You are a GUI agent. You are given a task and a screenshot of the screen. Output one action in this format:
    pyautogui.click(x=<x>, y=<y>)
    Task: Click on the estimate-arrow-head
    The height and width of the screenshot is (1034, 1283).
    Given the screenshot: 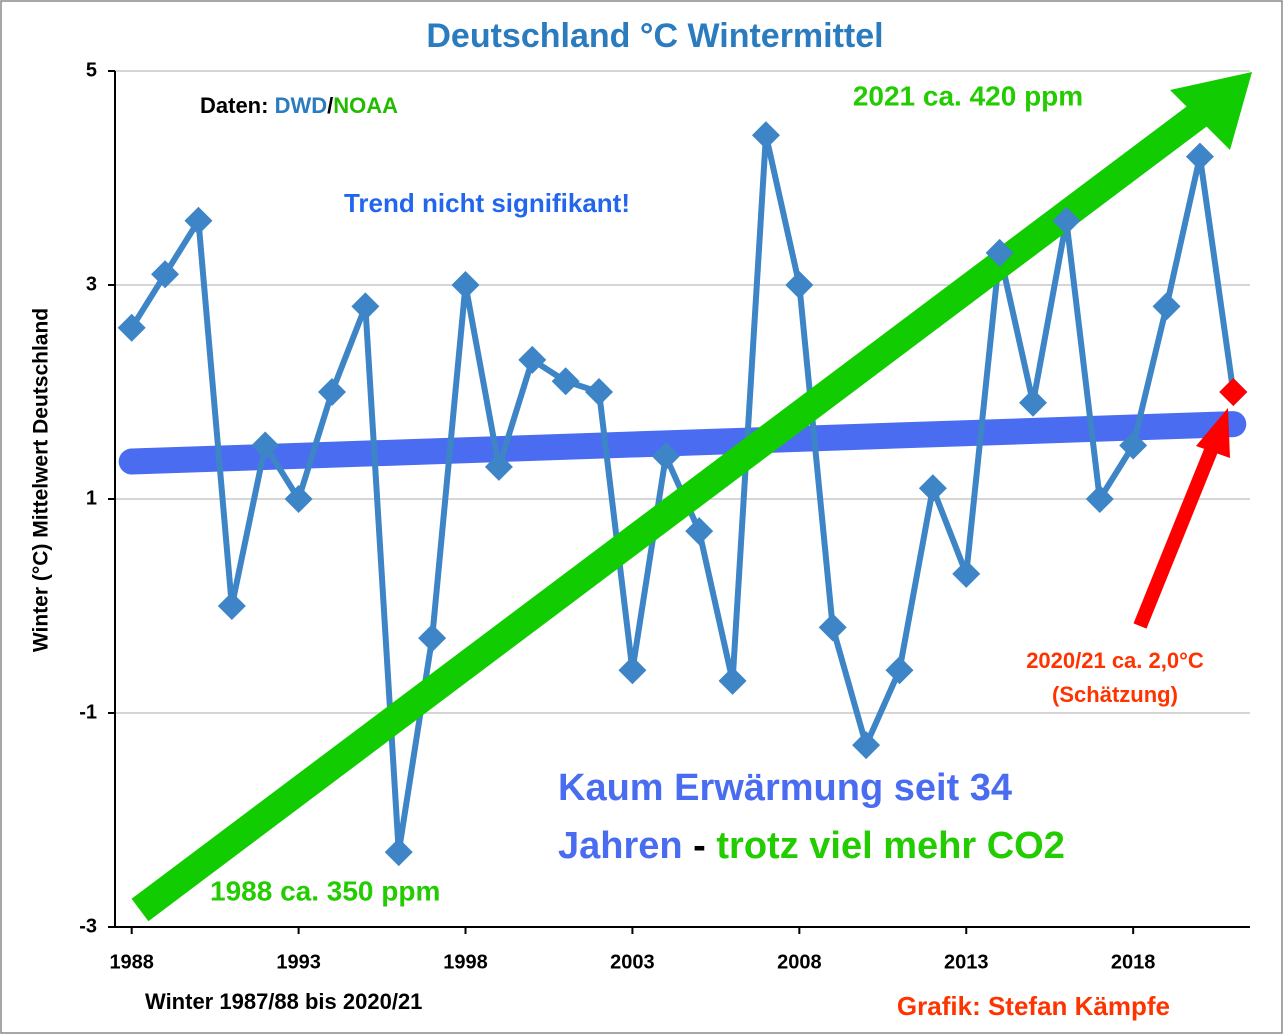 What is the action you would take?
    pyautogui.click(x=1213, y=433)
    